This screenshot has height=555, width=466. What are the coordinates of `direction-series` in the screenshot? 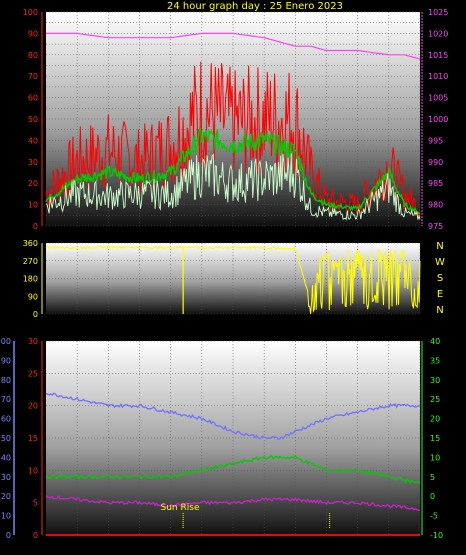 It's located at (233, 280).